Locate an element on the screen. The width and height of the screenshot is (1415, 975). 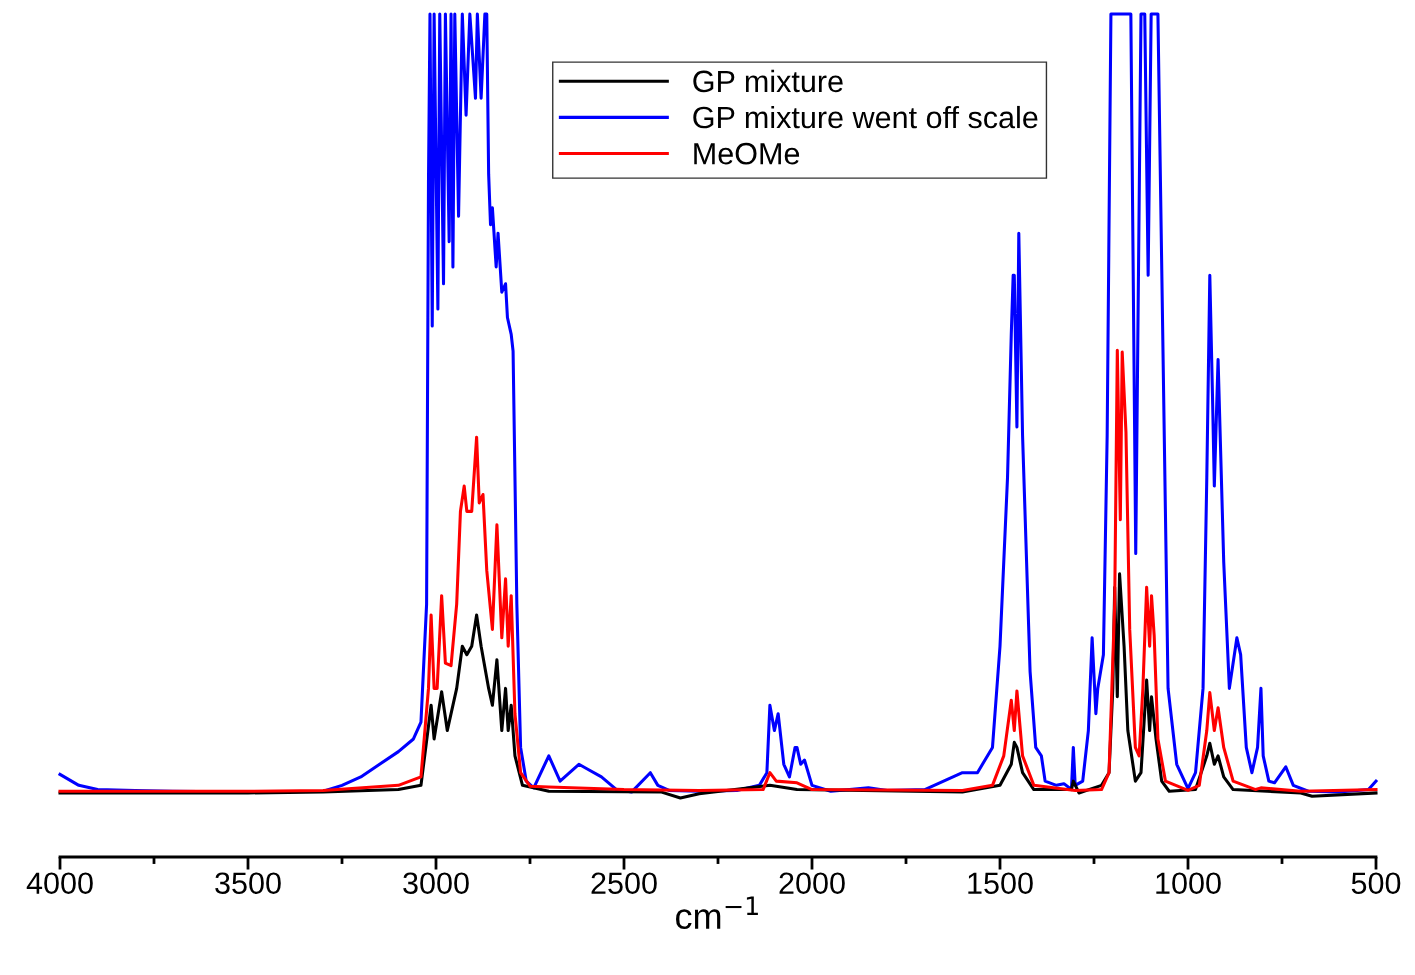
x-tick-label: 3500 is located at coordinates (248, 883).